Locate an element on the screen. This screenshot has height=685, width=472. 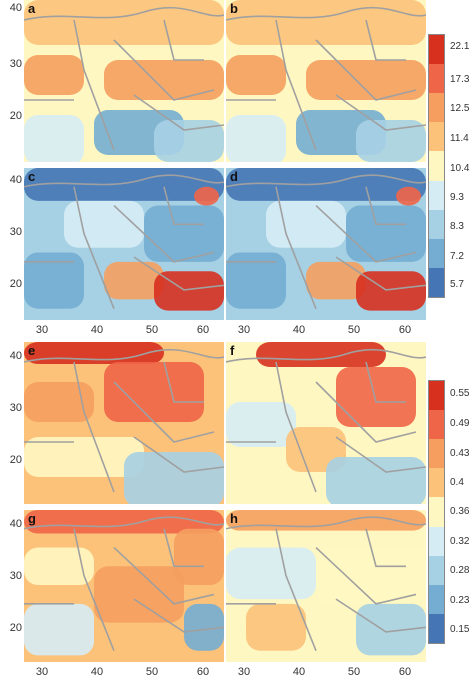
xtick-c-40: 40 is located at coordinates (97, 330).